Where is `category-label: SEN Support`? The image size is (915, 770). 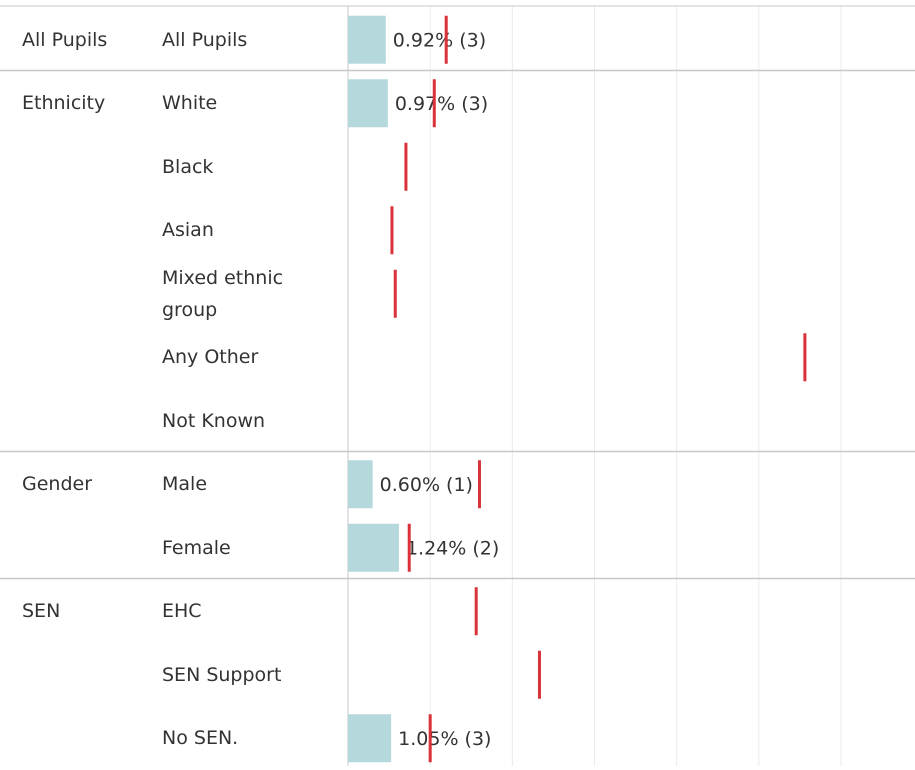 category-label: SEN Support is located at coordinates (242, 675).